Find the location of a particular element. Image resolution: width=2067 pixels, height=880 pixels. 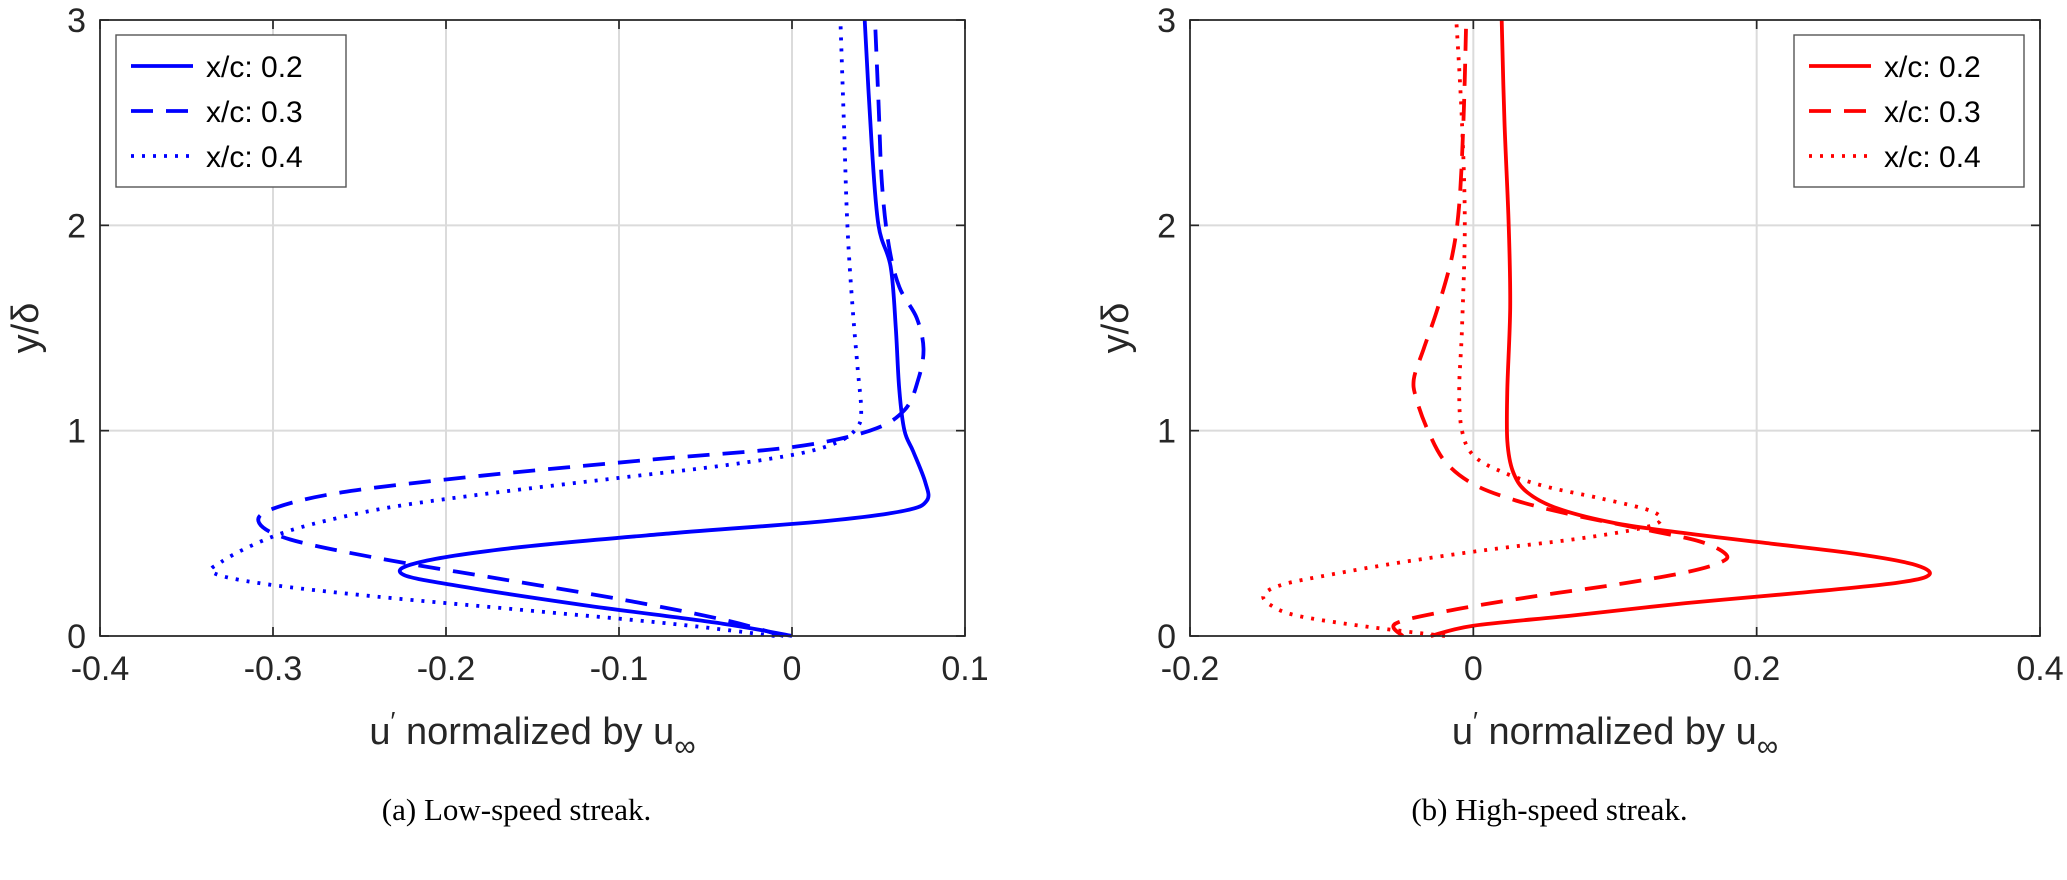

caption-a: (a) Low-speed streak. is located at coordinates (516, 809).